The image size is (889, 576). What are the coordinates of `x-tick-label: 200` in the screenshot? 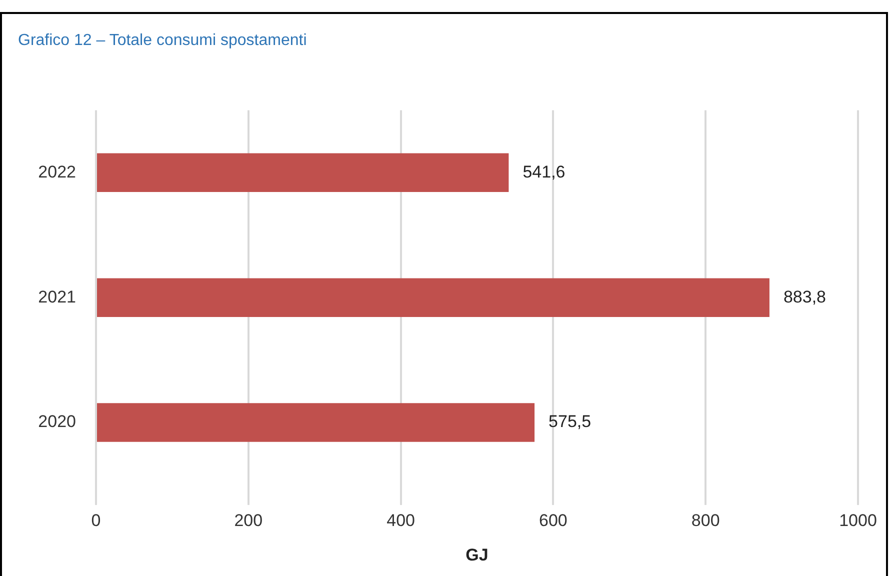 It's located at (248, 520).